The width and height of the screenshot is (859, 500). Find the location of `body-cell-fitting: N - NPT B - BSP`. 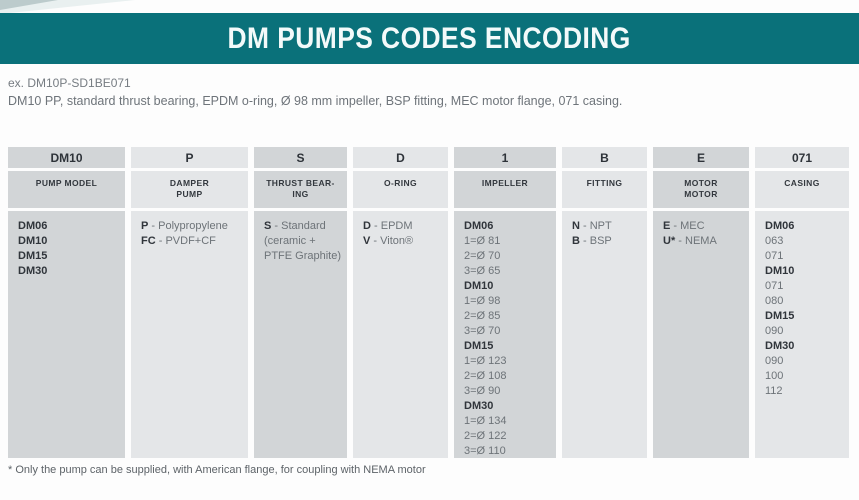

body-cell-fitting: N - NPT B - BSP is located at coordinates (604, 334).